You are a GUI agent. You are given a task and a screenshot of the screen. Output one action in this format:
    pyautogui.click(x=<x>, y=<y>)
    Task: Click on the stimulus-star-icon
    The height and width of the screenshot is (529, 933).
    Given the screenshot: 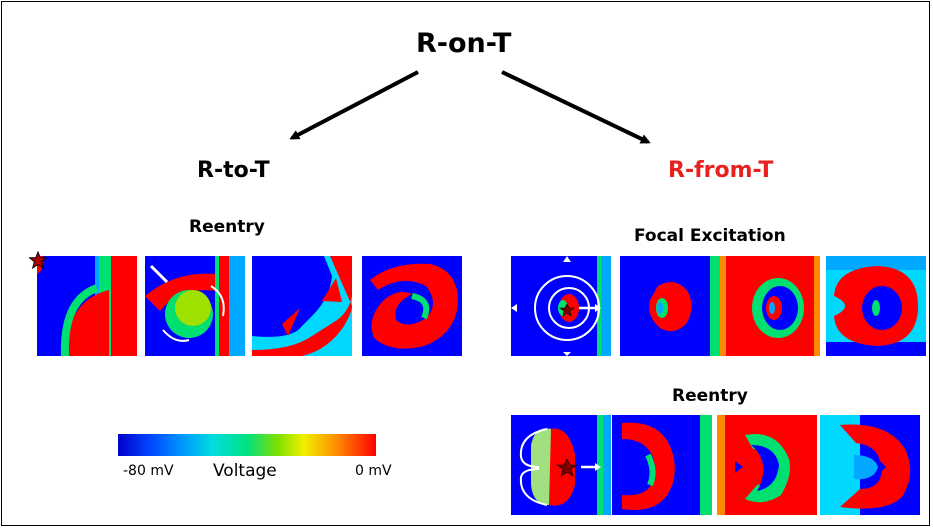 What is the action you would take?
    pyautogui.click(x=38, y=260)
    